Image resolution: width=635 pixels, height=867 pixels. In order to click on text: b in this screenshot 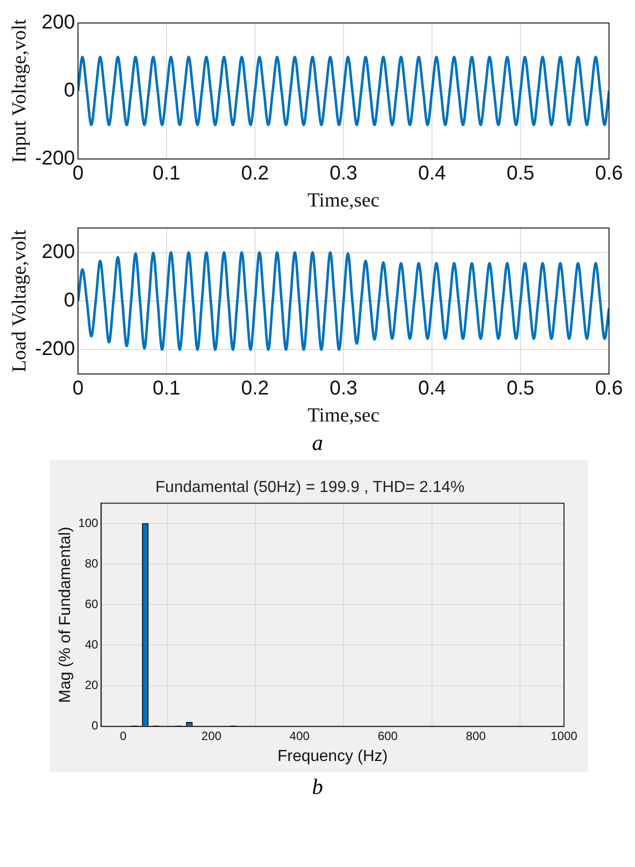, I will do `click(317, 787)`.